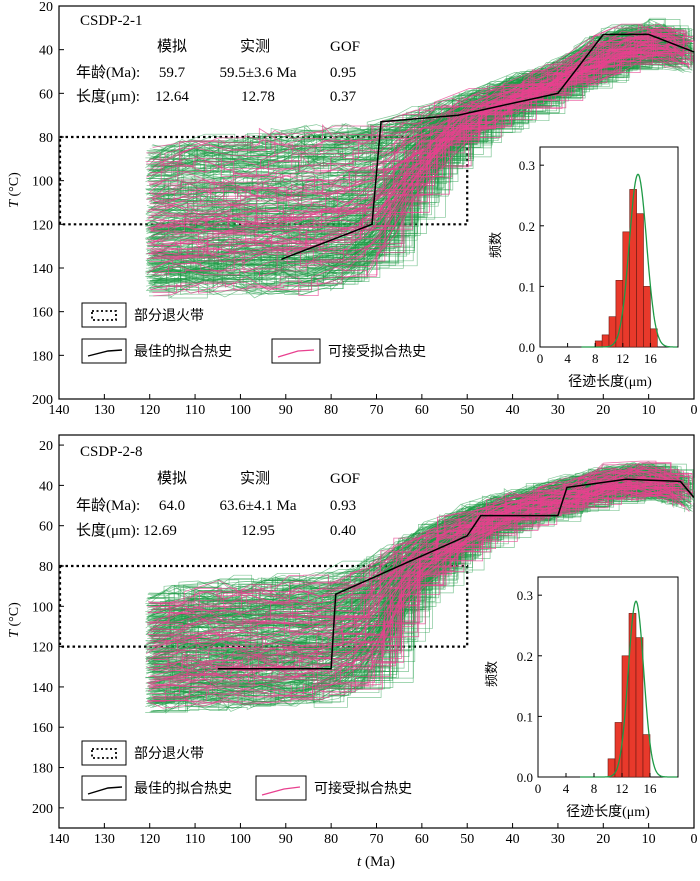 Image resolution: width=700 pixels, height=881 pixels. I want to click on inset-histogram: 0.0 0.1 0.2 0.3 0 4 8 12 16 频数 径迹长度(μm), so click(581, 698).